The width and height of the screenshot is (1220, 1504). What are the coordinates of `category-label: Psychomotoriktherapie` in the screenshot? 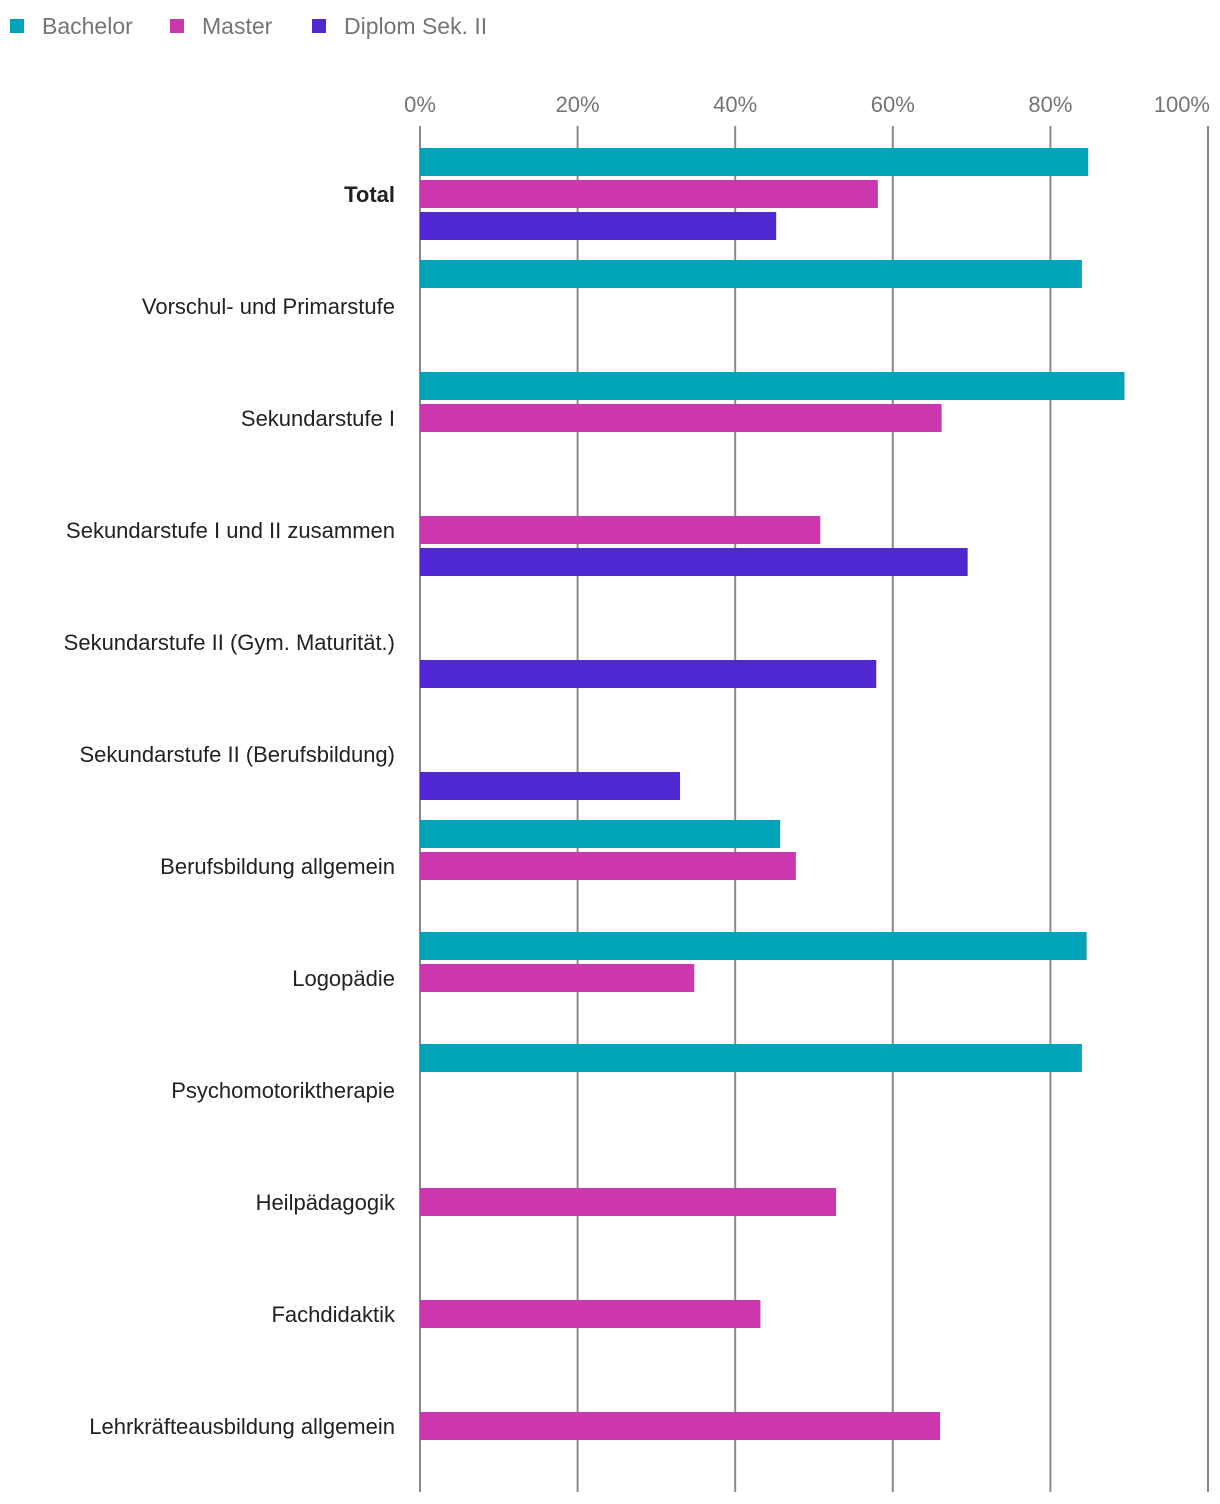 It's located at (283, 1090).